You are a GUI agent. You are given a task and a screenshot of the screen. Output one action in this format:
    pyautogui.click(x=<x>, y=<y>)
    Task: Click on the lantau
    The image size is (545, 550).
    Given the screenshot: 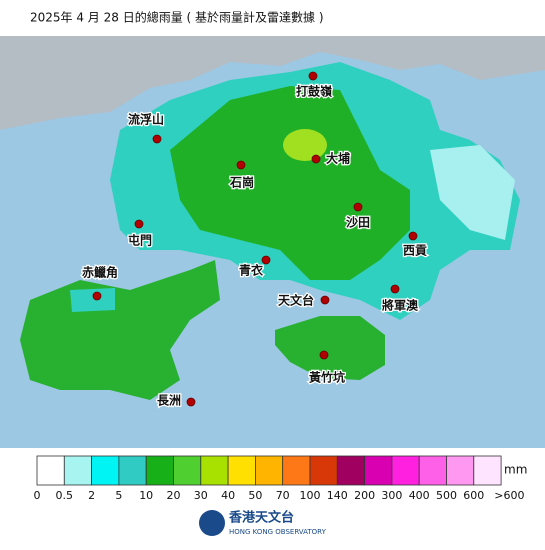 What is the action you would take?
    pyautogui.click(x=120, y=330)
    